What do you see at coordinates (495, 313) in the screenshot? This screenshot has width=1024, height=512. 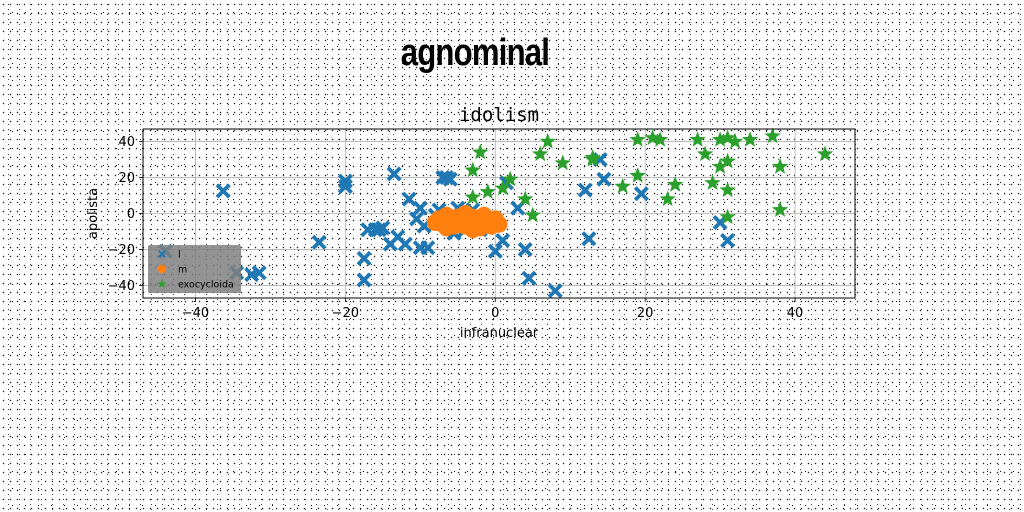 I see `x-tick-label: 0` at bounding box center [495, 313].